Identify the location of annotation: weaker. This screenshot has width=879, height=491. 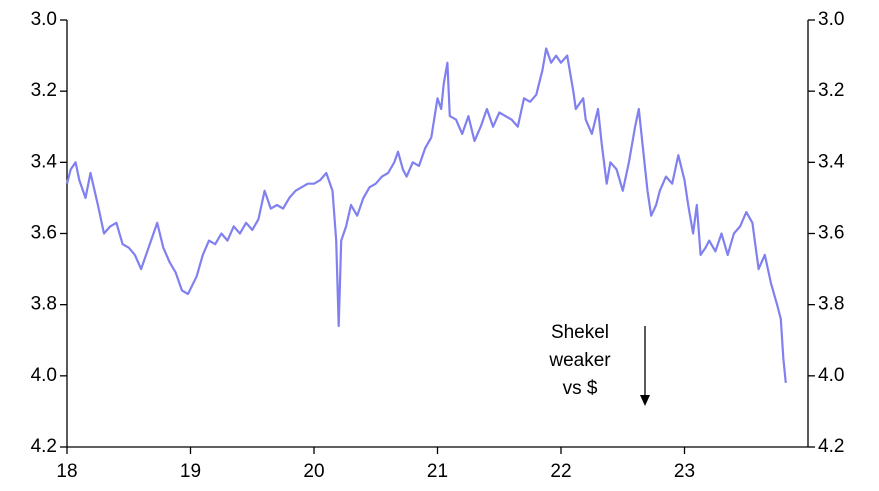
(579, 360).